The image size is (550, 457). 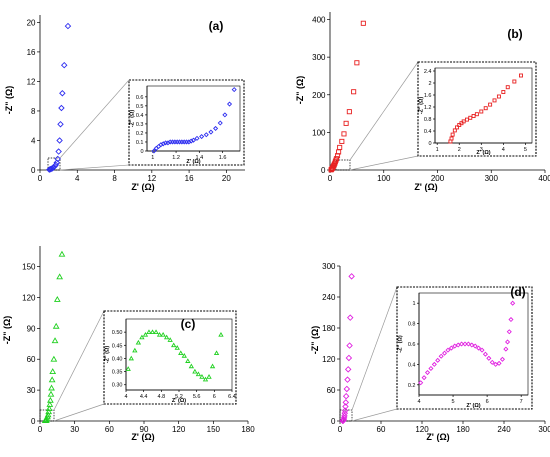 I want to click on panel-b-y-tick-label: 300, so click(x=319, y=57).